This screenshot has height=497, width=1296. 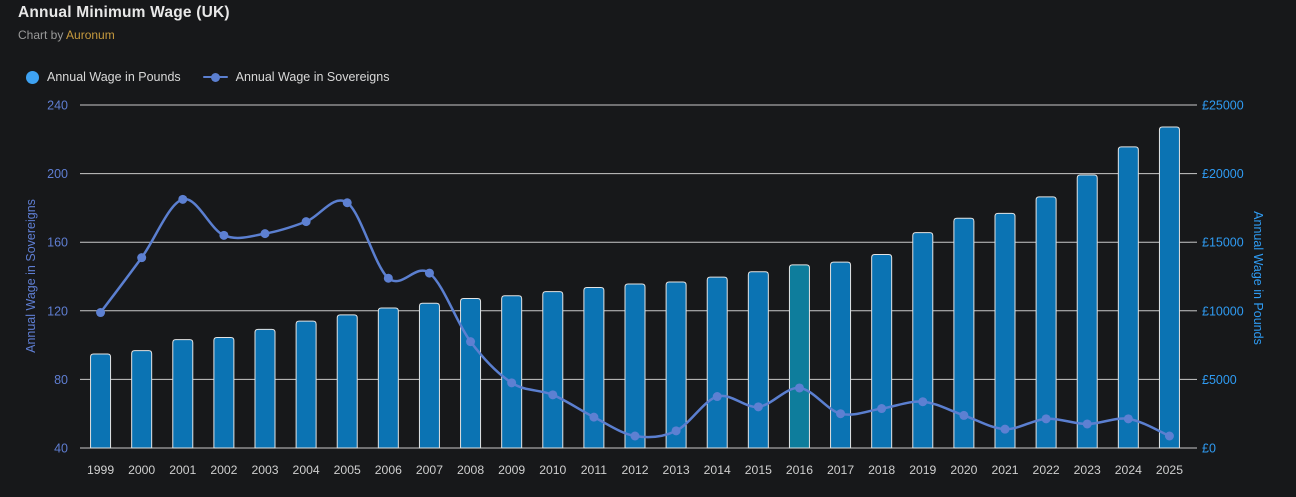 What do you see at coordinates (306, 470) in the screenshot?
I see `x-tick-label: 2004` at bounding box center [306, 470].